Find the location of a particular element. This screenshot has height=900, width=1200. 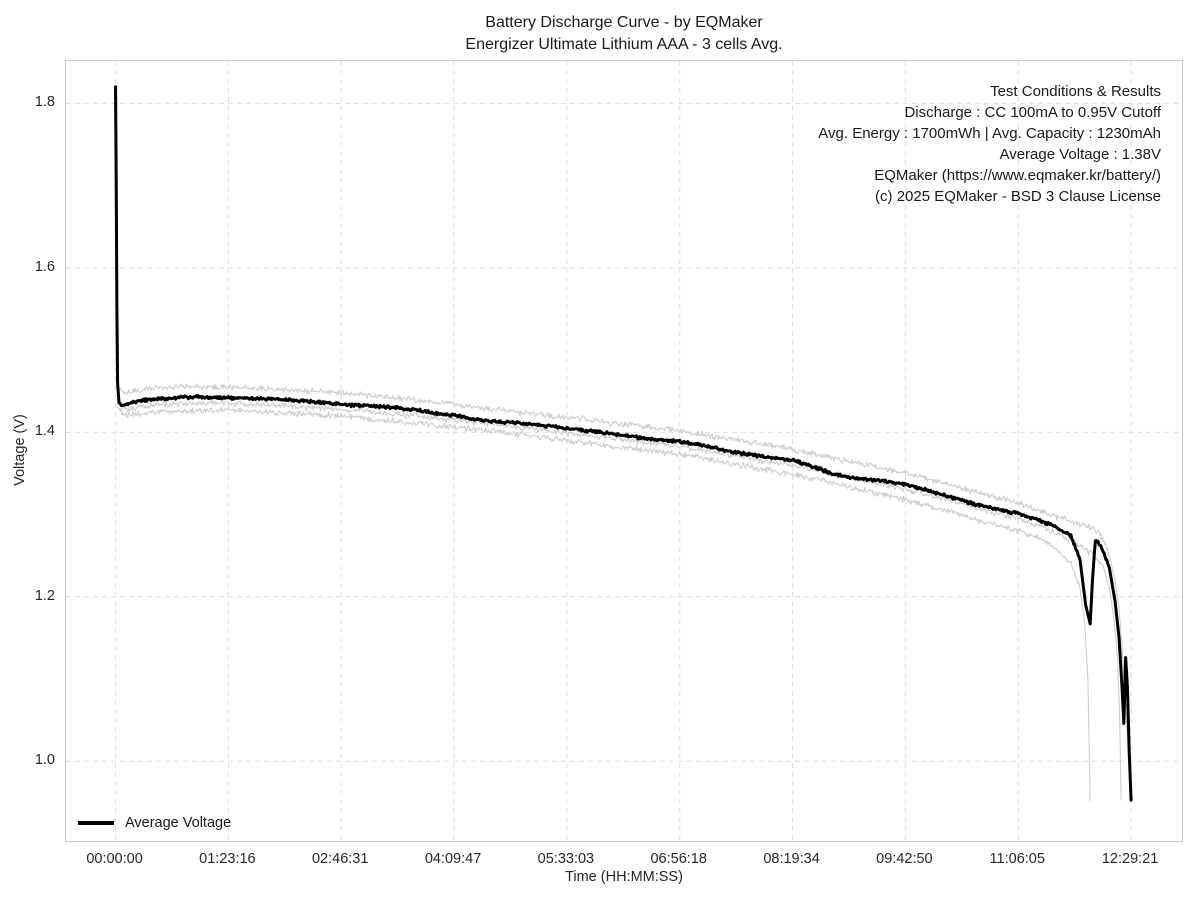

y-tick-label: 1.4 is located at coordinates (44, 431).